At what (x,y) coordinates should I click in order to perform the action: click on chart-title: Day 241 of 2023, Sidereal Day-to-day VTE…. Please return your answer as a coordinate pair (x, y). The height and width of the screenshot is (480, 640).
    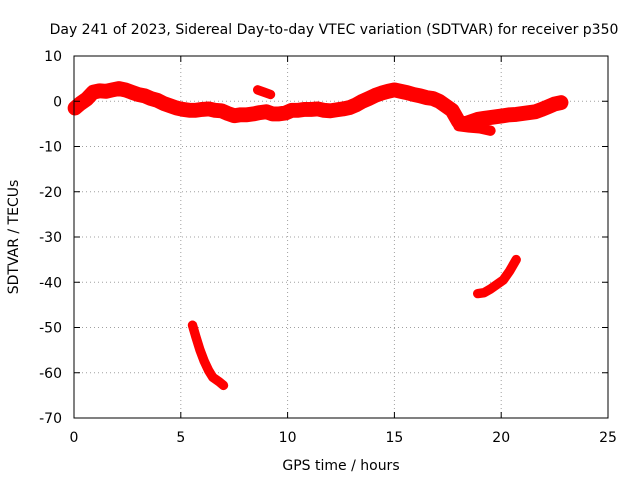
    Looking at the image, I should click on (334, 30).